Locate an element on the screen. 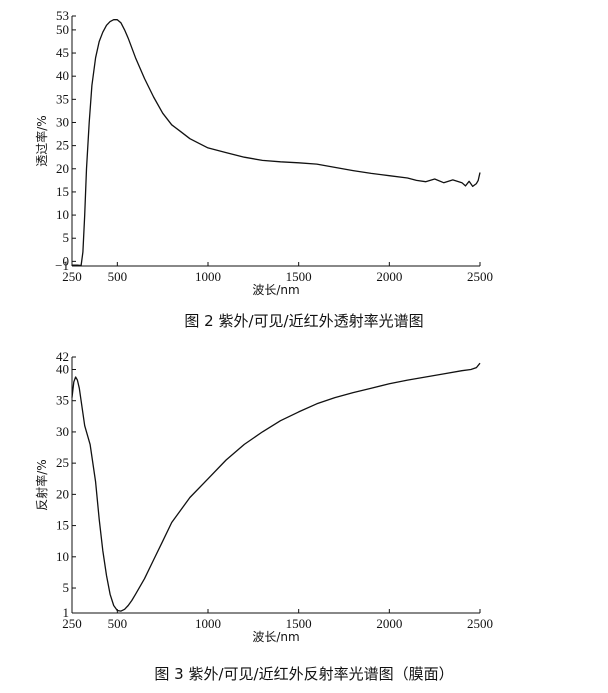 The height and width of the screenshot is (693, 608). y-axis-label: 反射率/% is located at coordinates (41, 484).